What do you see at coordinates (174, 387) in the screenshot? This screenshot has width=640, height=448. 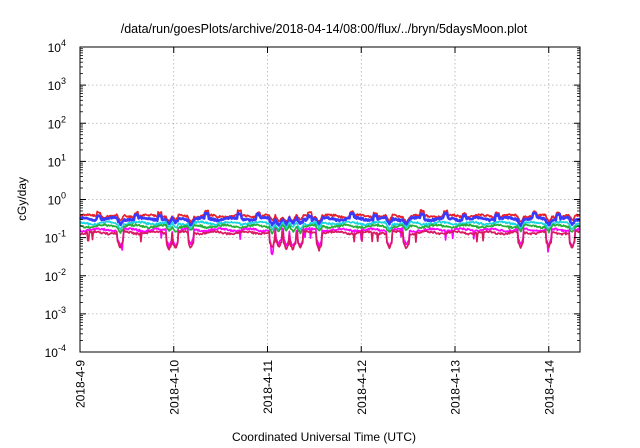 I see `x-tick-label: 2018-4-10` at bounding box center [174, 387].